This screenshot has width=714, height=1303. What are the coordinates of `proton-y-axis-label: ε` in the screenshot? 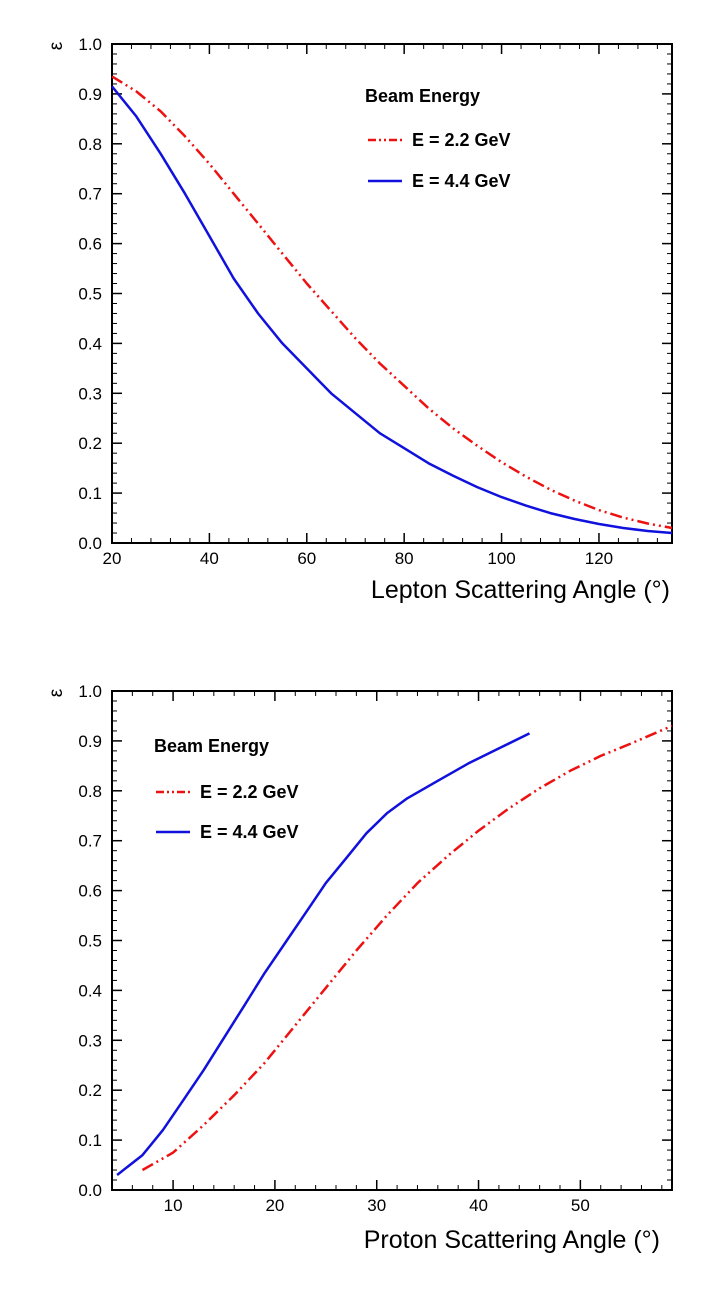 It's located at (56, 692).